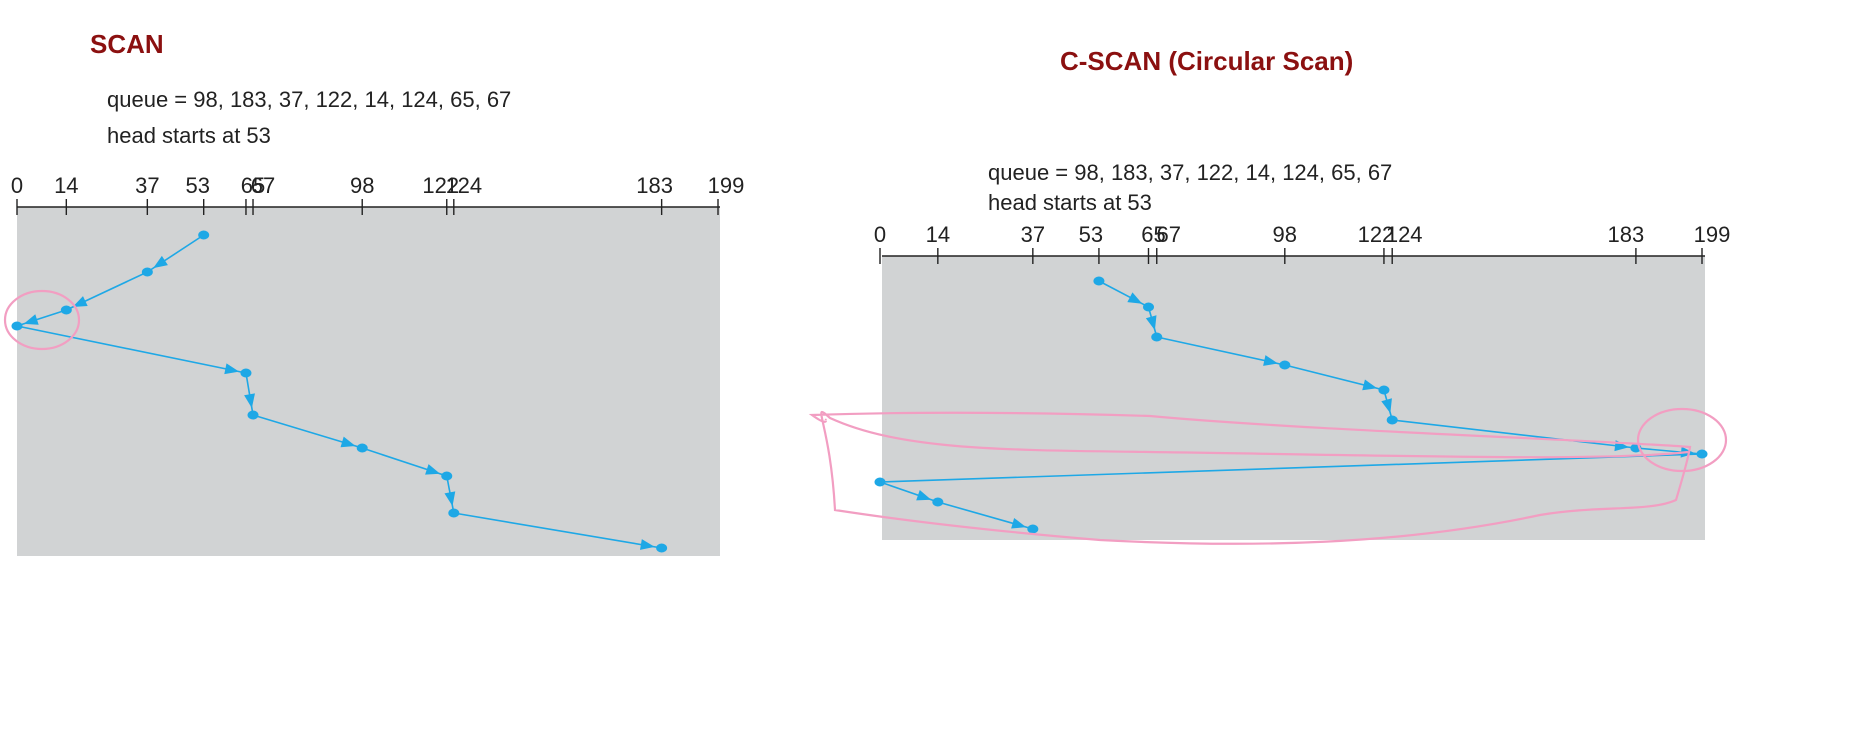 This screenshot has height=743, width=1852. I want to click on cscan-wraparound-loop, so click(1250, 477).